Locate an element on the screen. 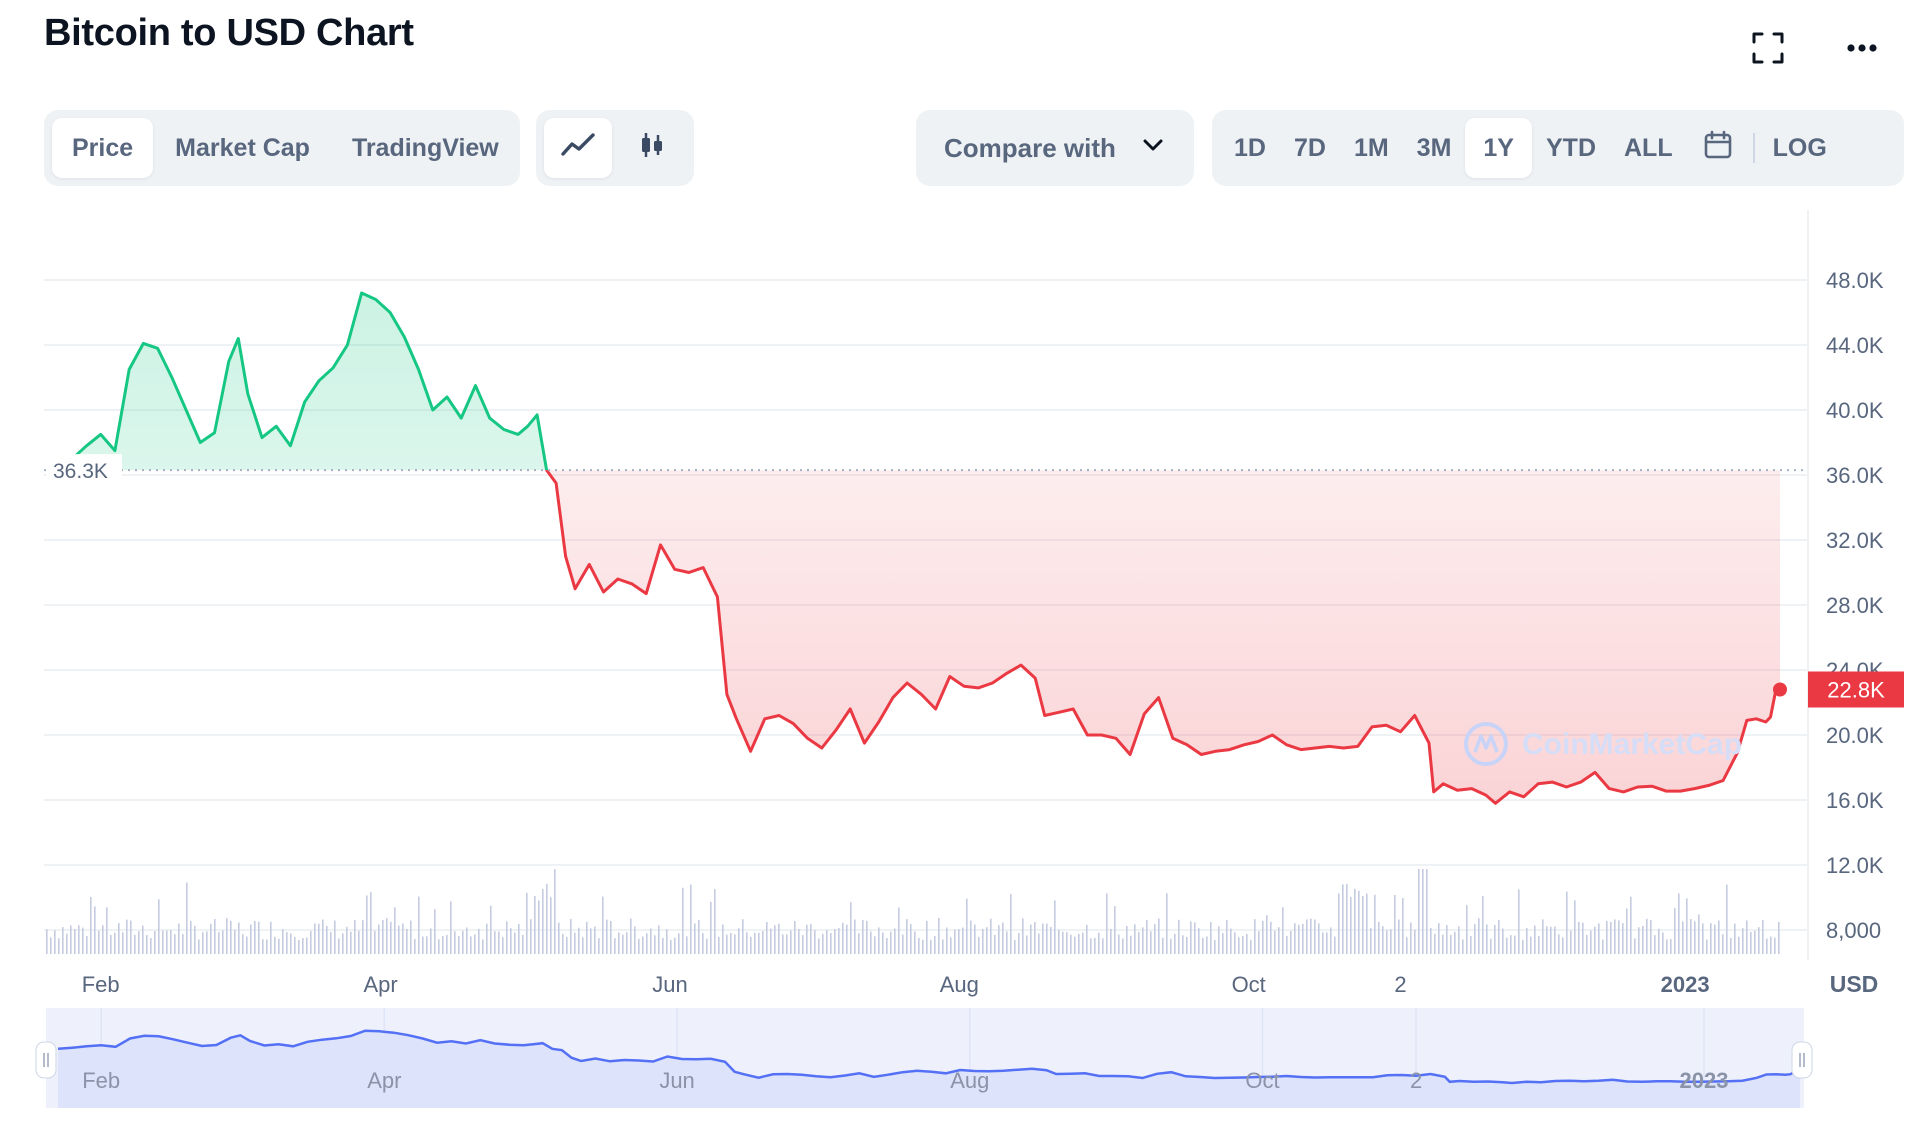  watermark: CoinMarketCap is located at coordinates (1603, 744).